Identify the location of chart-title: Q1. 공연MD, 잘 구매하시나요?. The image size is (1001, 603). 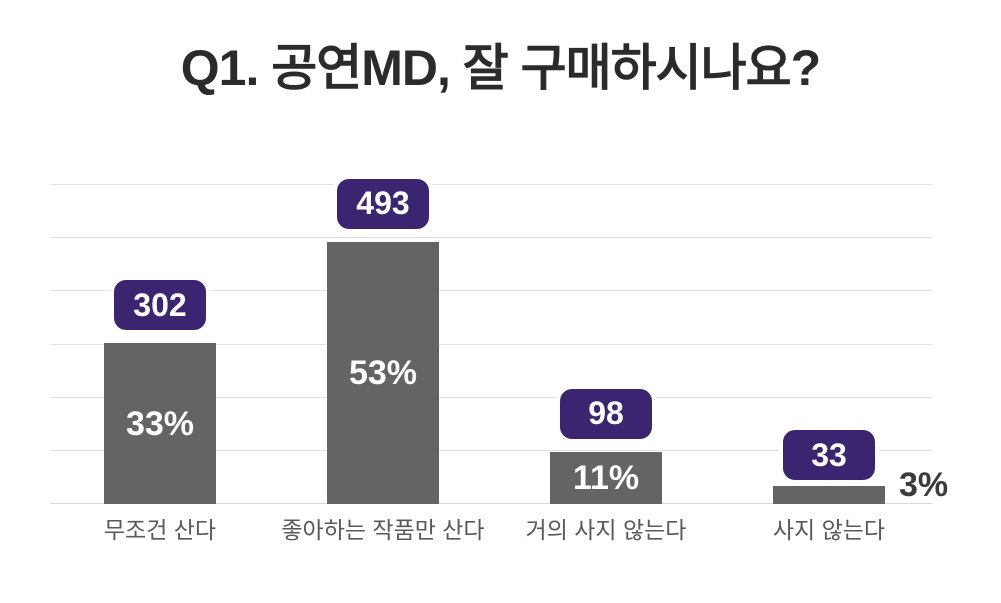
(500, 68).